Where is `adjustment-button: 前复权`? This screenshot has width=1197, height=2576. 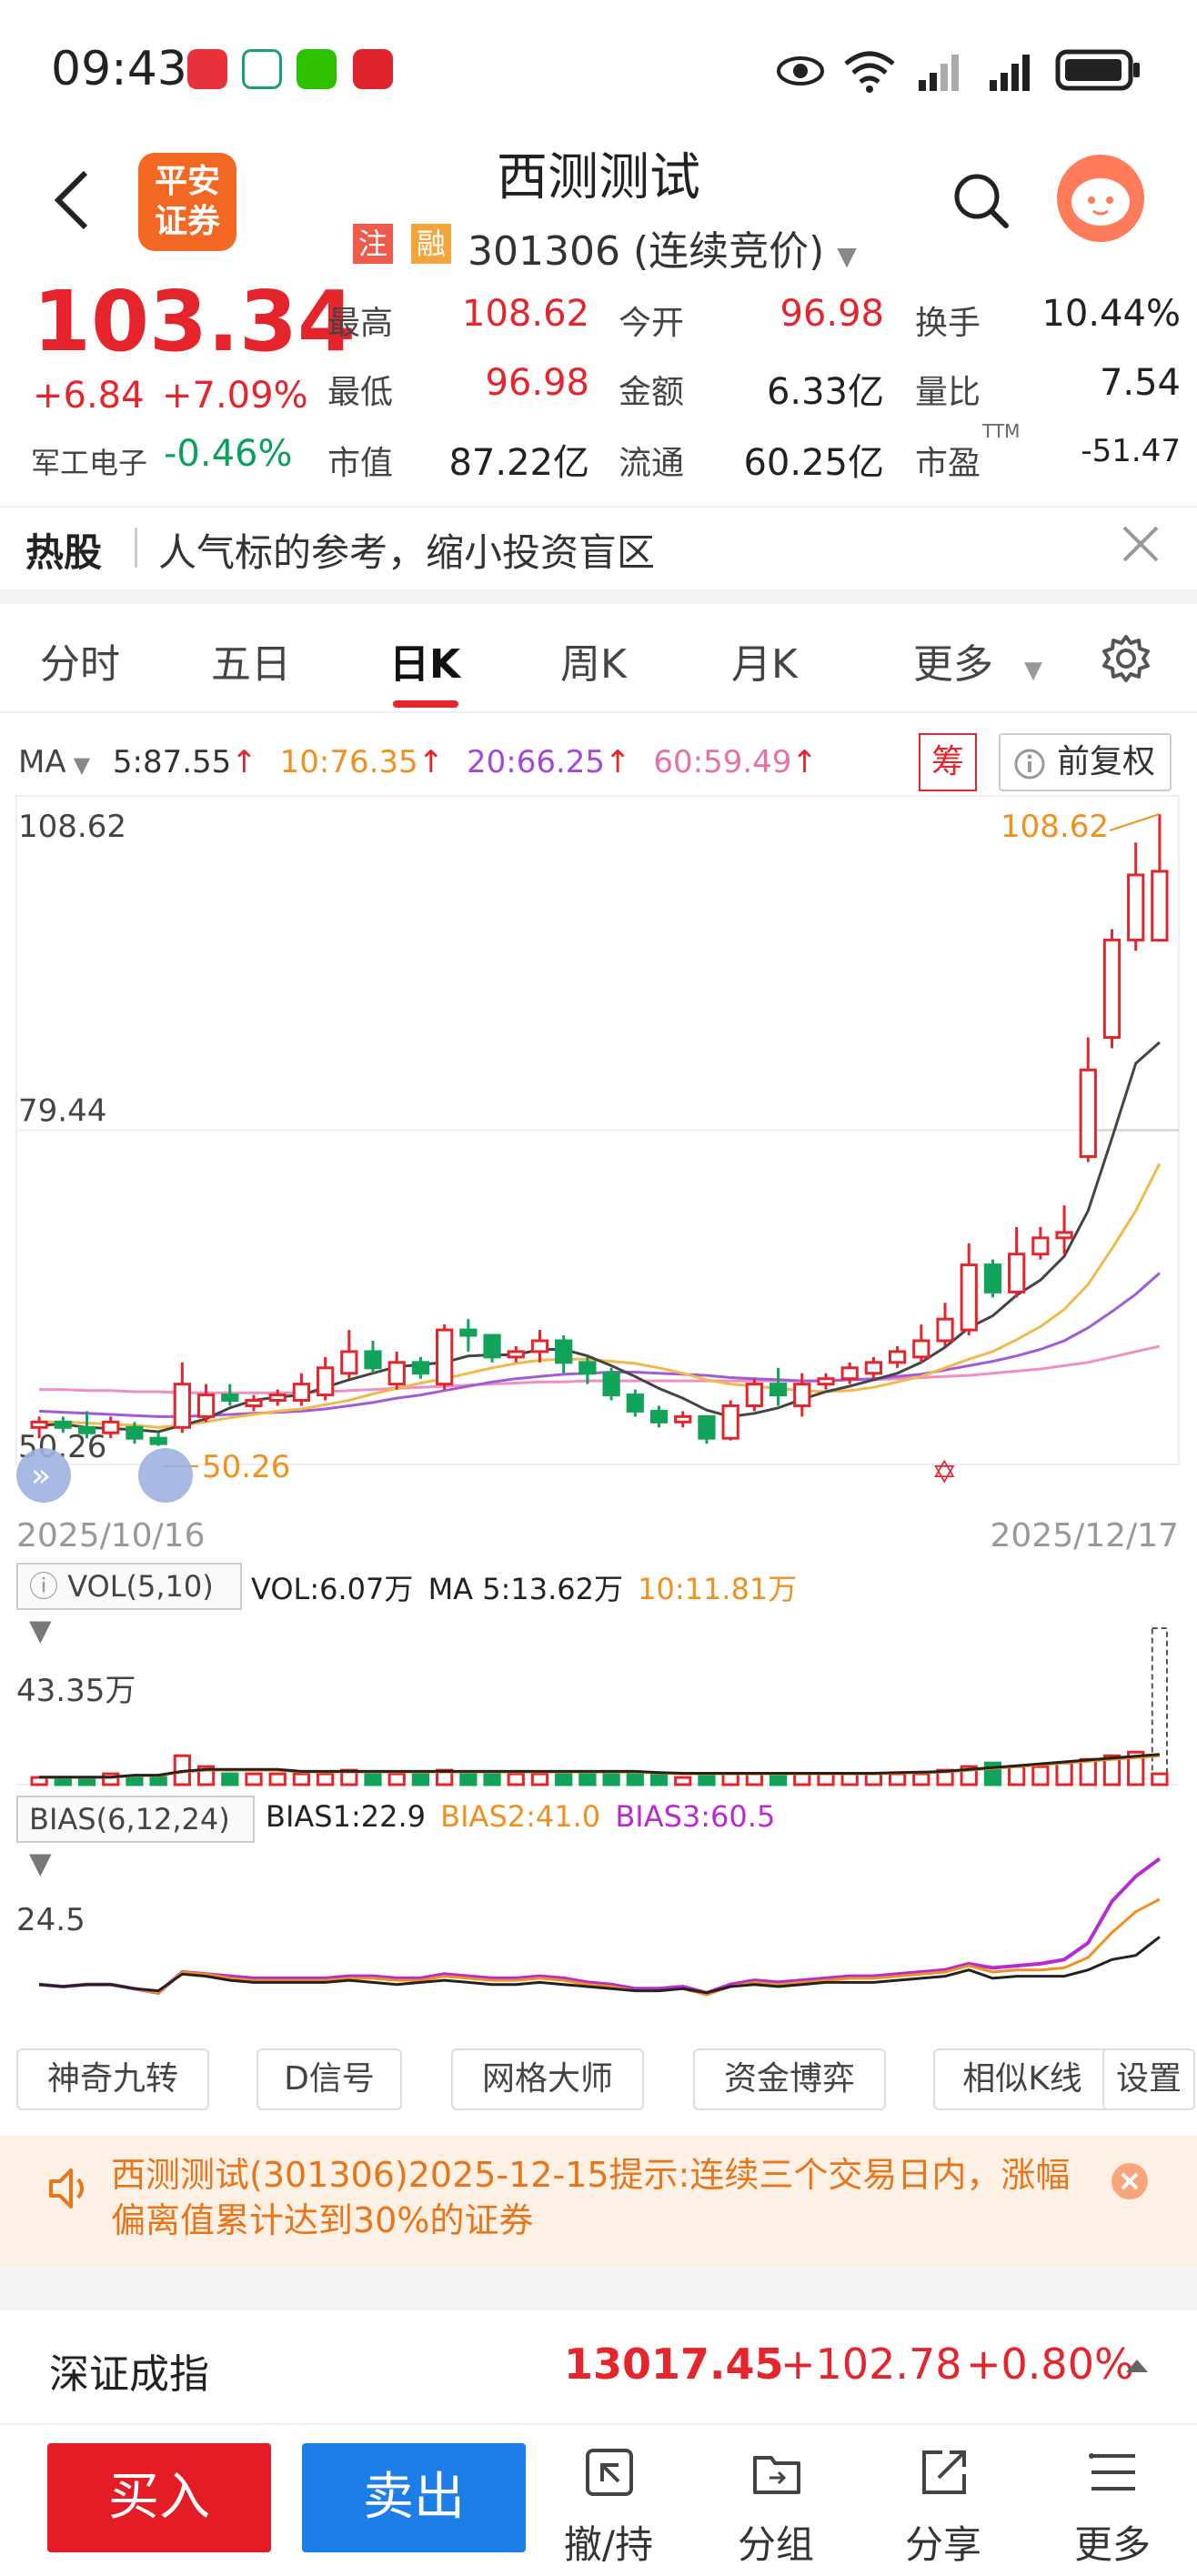 adjustment-button: 前复权 is located at coordinates (1085, 762).